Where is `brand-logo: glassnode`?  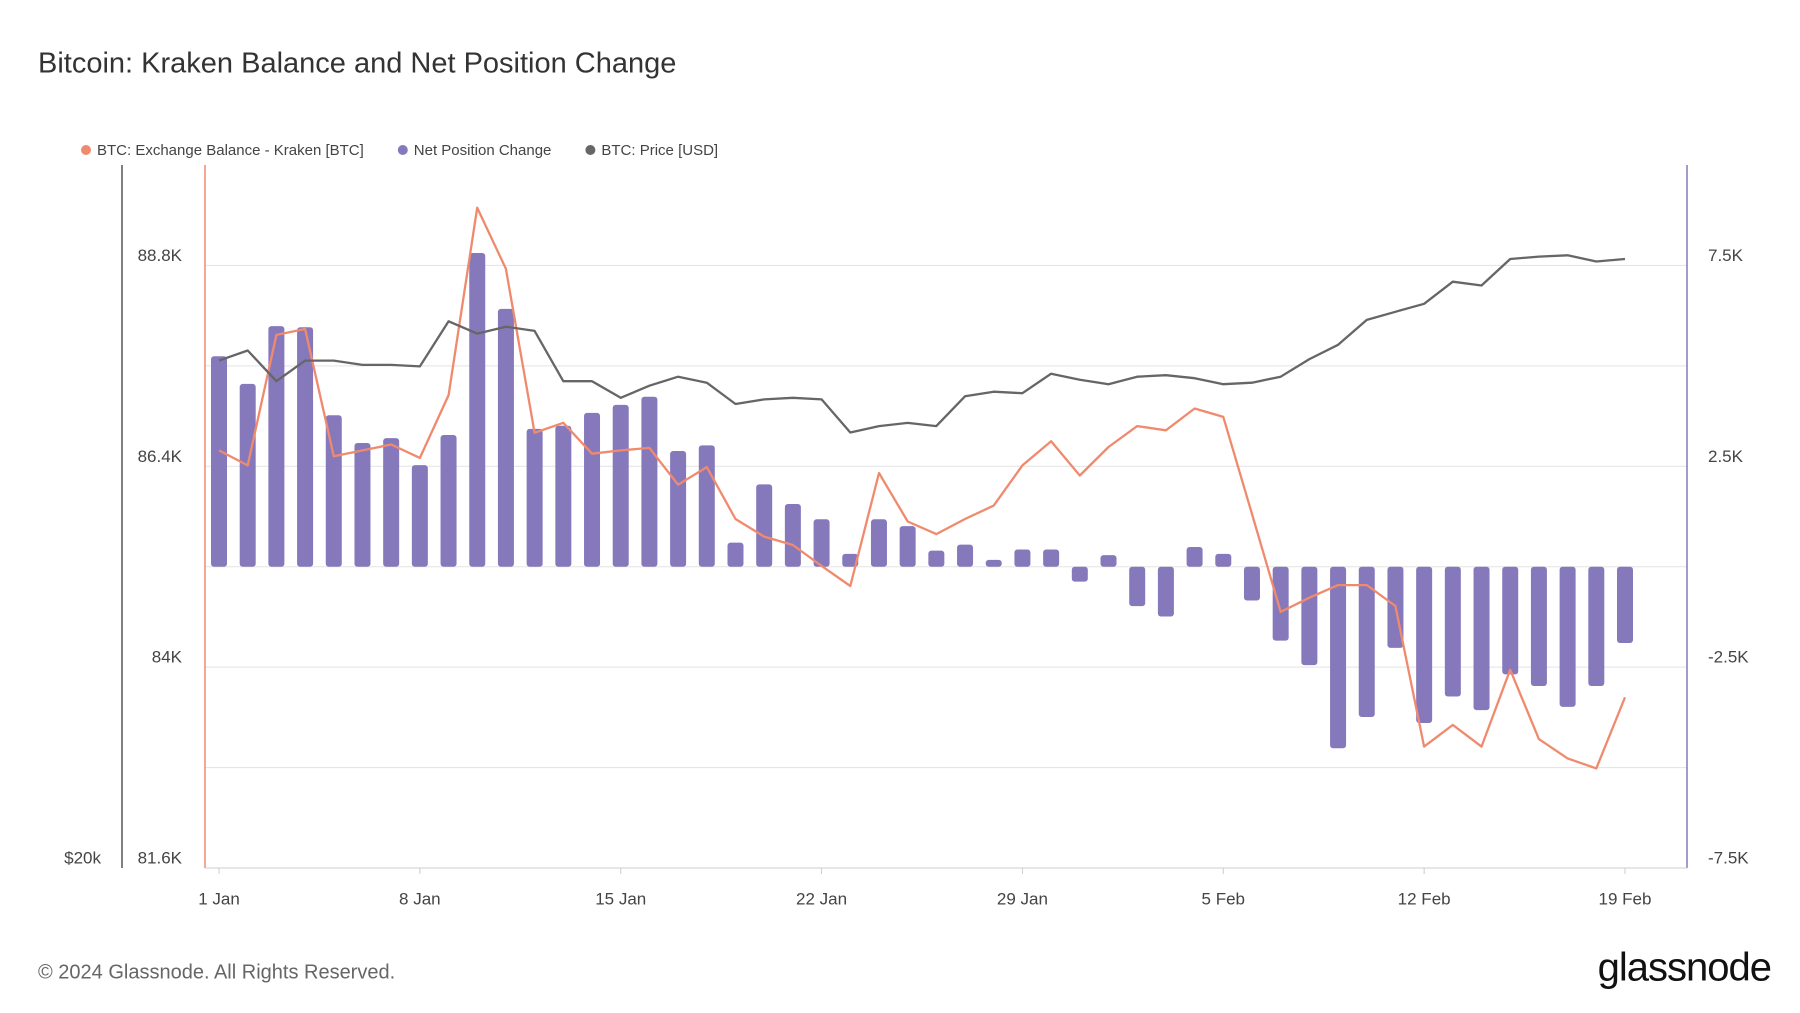 brand-logo: glassnode is located at coordinates (1684, 968).